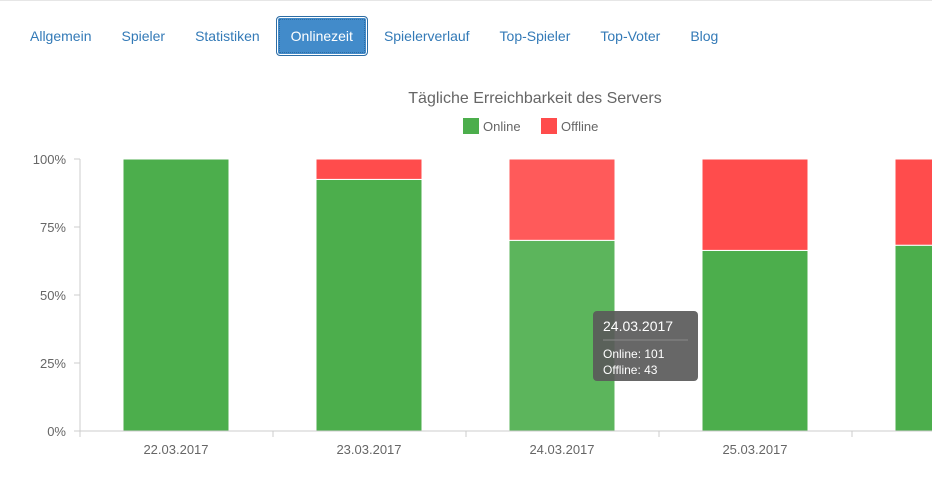 This screenshot has width=932, height=486. Describe the element at coordinates (755, 204) in the screenshot. I see `bar-offline-25.03.2017` at that location.